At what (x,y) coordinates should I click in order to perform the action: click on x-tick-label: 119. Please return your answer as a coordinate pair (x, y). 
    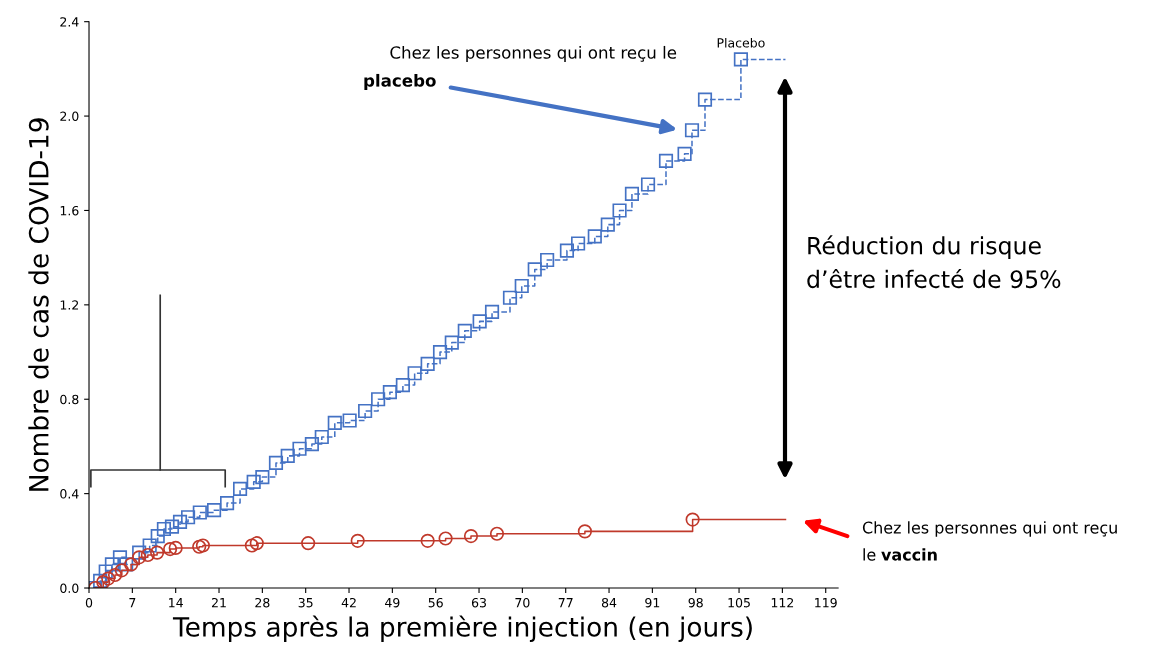
    Looking at the image, I should click on (826, 602).